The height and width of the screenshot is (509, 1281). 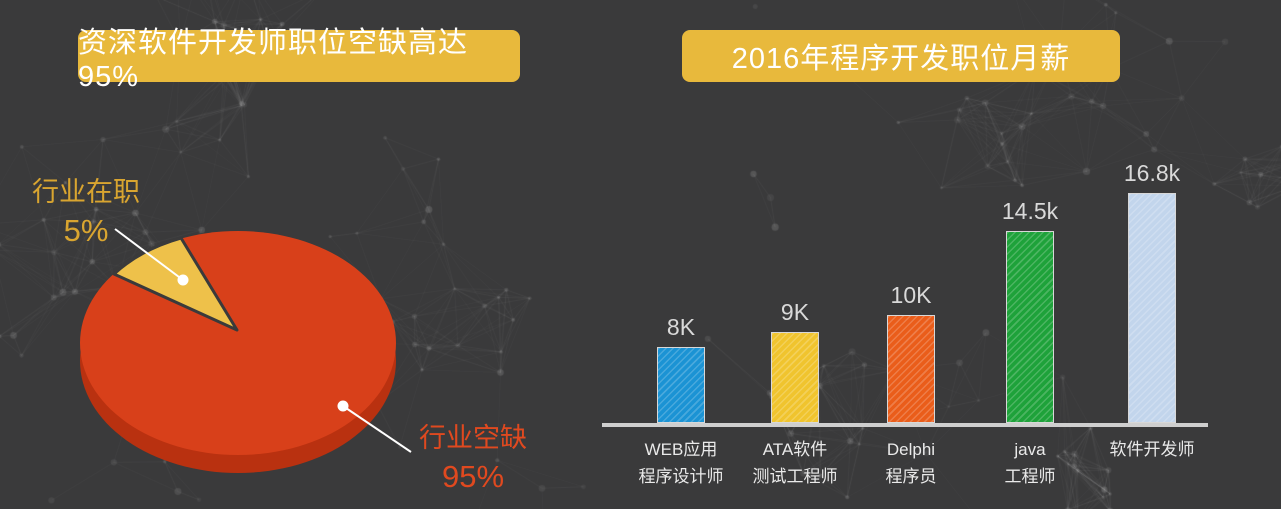 I want to click on pie-callout-employed-percent: 5%, so click(x=86, y=230).